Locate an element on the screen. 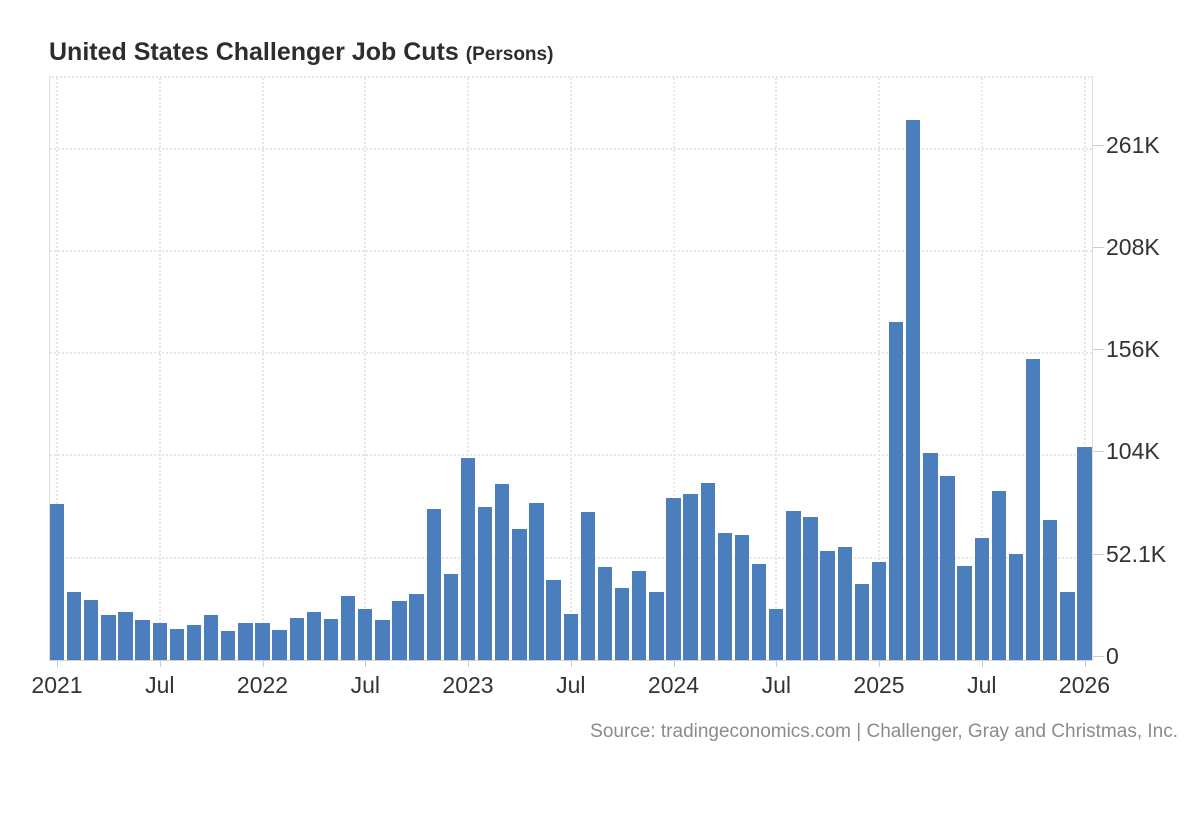  y-axis-tick-label: 208K is located at coordinates (1133, 246).